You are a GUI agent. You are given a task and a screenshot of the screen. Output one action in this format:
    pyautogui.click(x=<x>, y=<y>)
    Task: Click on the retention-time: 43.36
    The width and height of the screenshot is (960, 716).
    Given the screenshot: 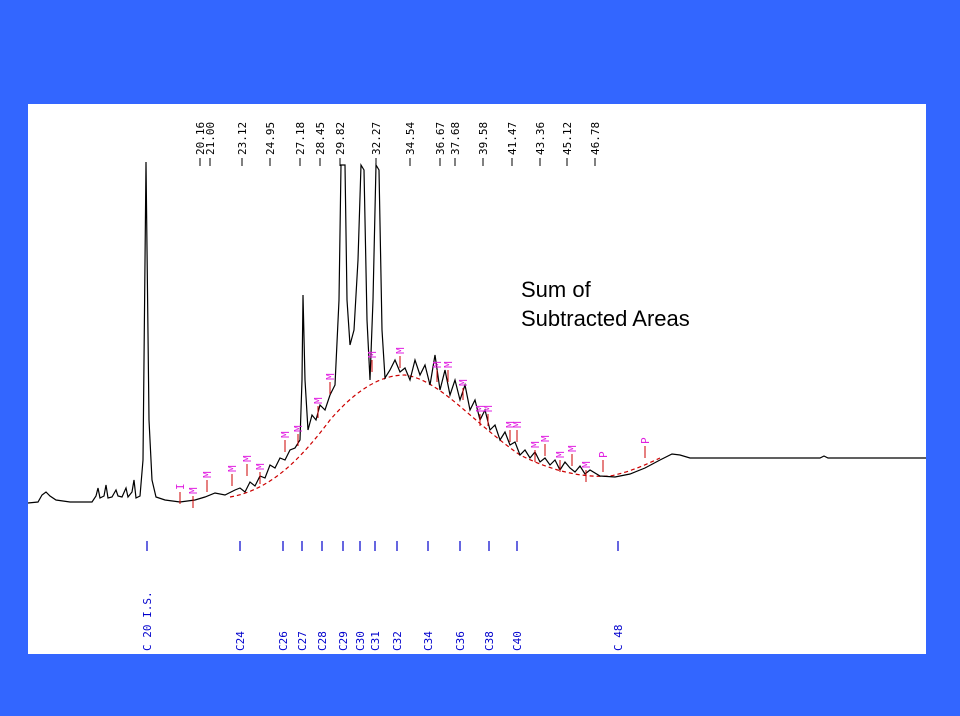 What is the action you would take?
    pyautogui.click(x=540, y=138)
    